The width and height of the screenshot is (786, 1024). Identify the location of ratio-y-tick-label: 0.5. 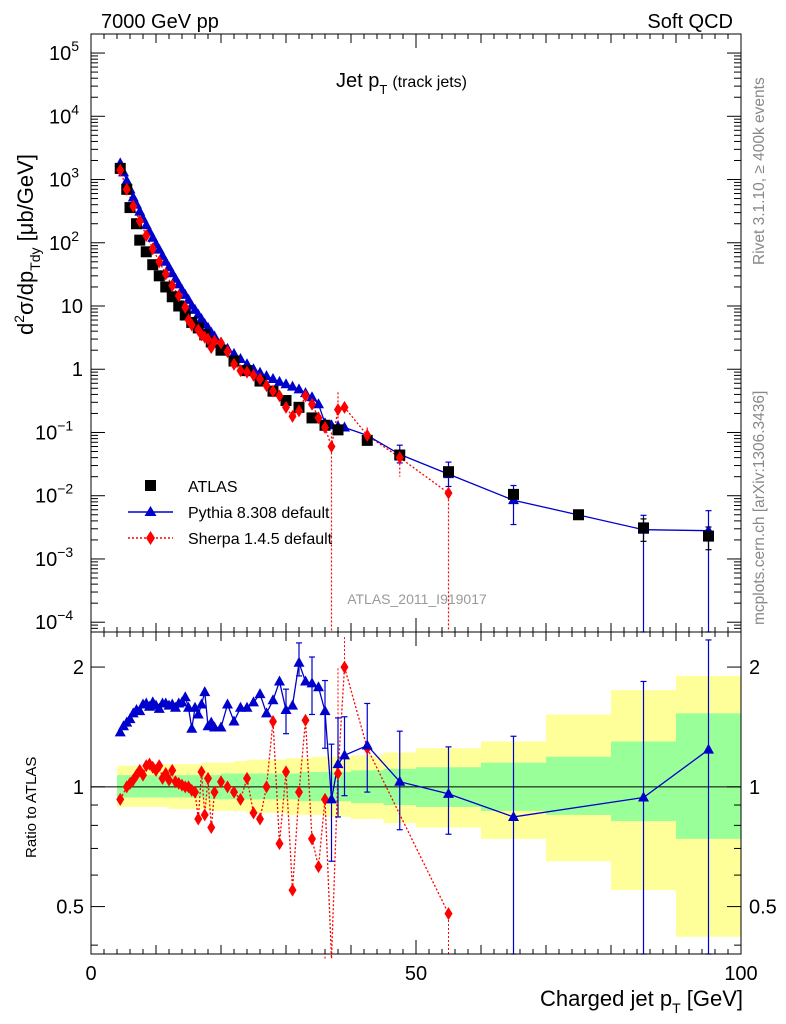
(70, 908).